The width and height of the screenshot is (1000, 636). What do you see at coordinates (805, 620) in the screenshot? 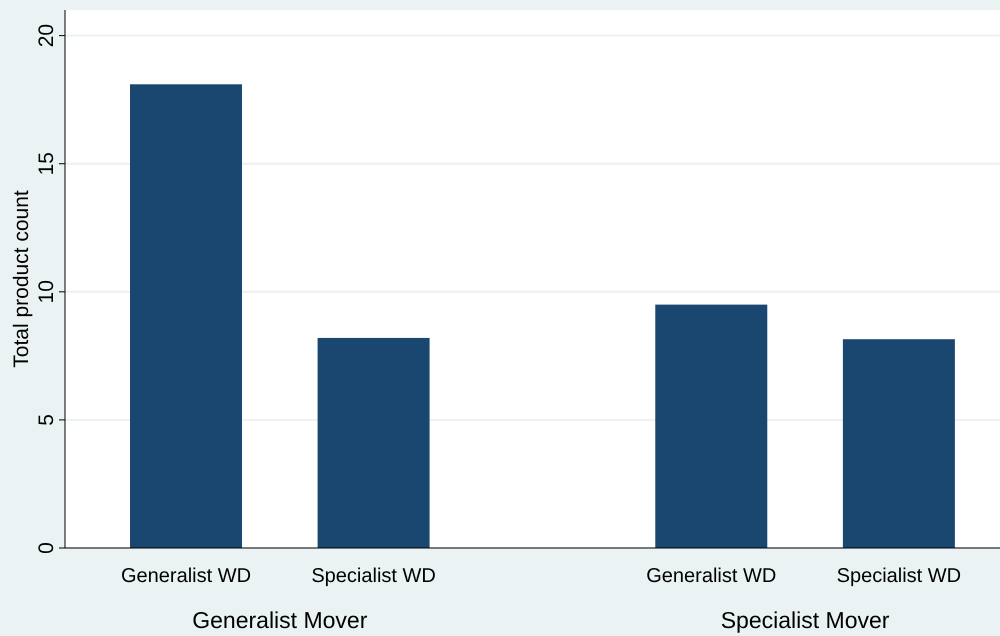
I see `text: Specialist Mover` at bounding box center [805, 620].